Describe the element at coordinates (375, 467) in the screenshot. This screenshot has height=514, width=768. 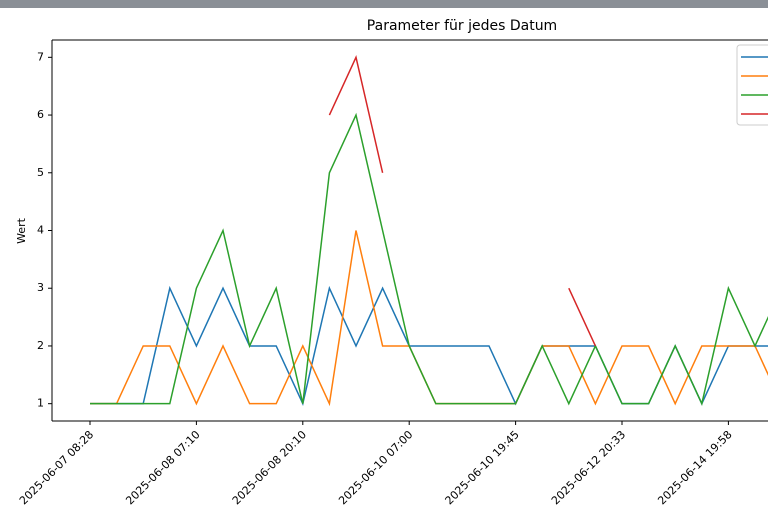
I see `x-tick-label: 2025-06-10 07:00` at that location.